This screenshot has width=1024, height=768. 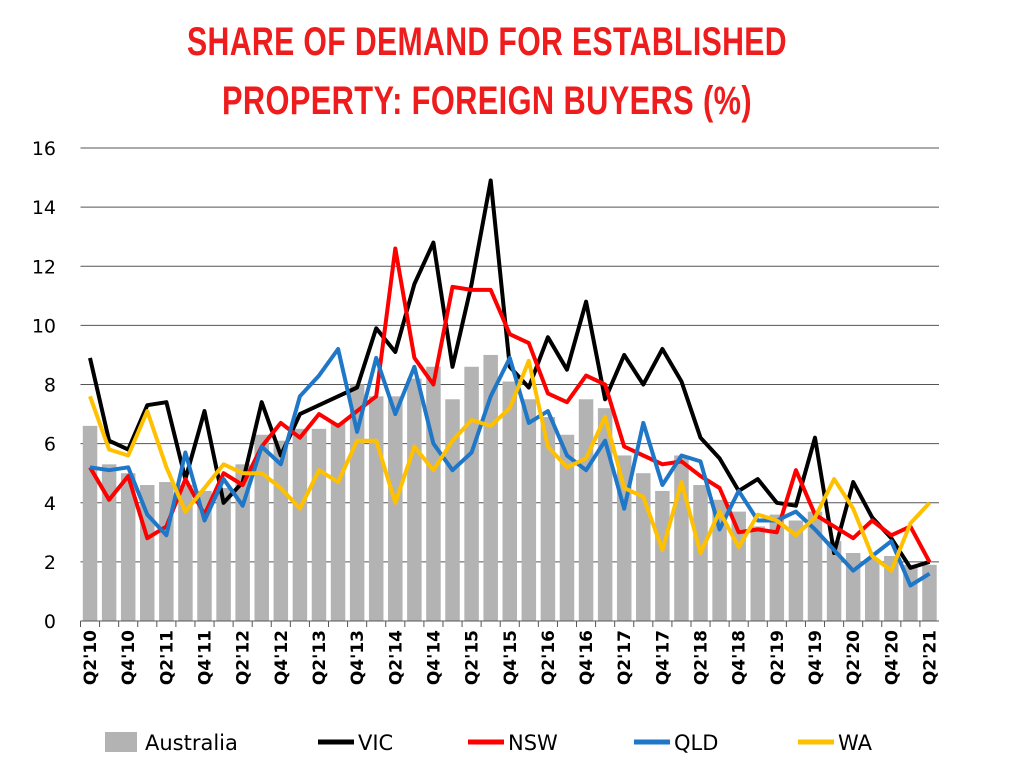 I want to click on y-tick-label: 10, so click(x=44, y=326).